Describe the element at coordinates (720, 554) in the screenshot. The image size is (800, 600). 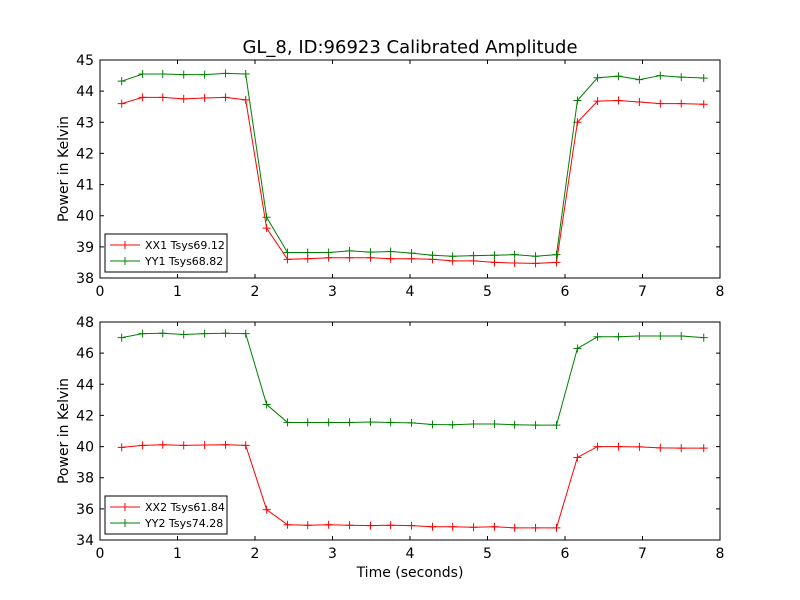
I see `x-tick-label: 8` at that location.